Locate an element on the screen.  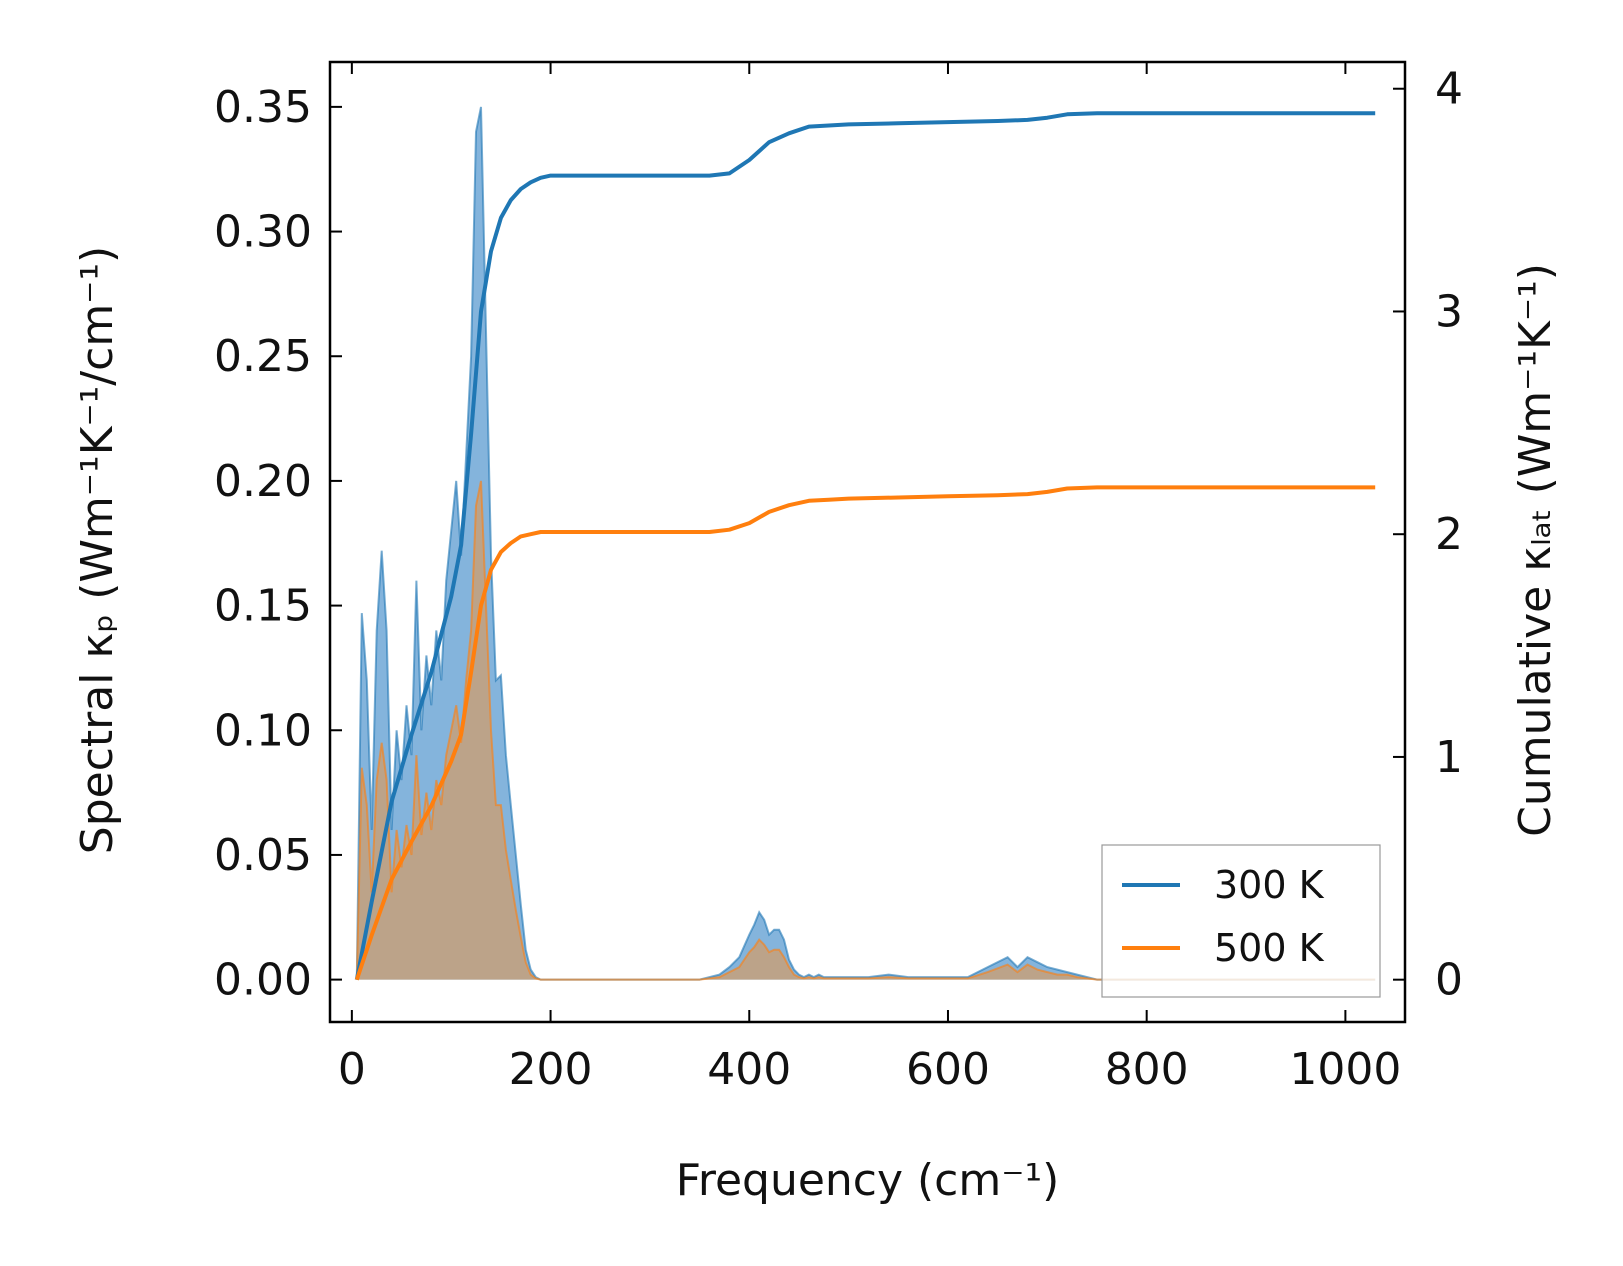
legend: 300 K 500 K is located at coordinates (1241, 921).